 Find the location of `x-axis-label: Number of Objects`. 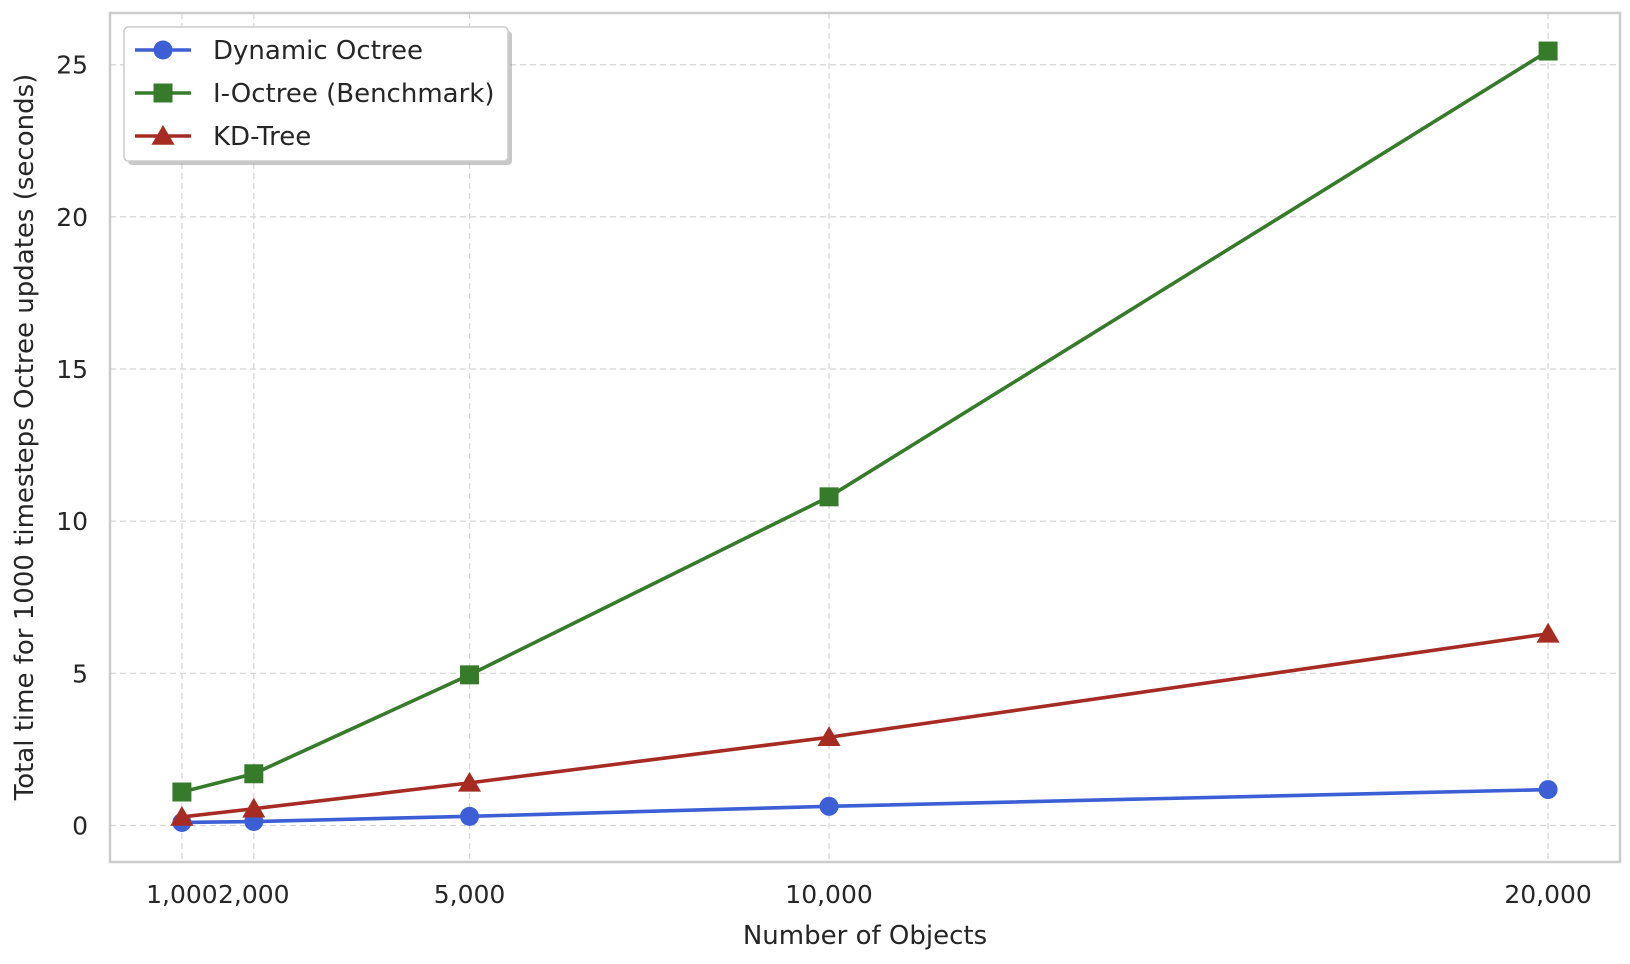

x-axis-label: Number of Objects is located at coordinates (865, 936).